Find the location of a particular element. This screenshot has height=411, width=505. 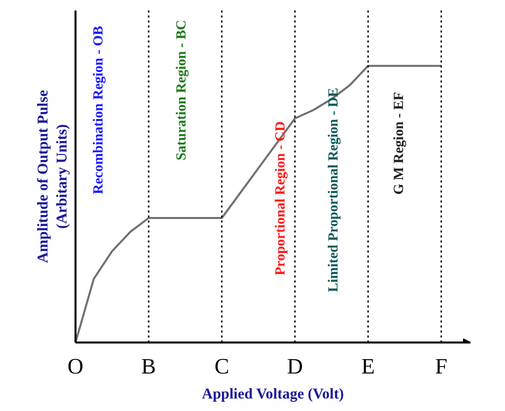

annotation: Saturation Region - BC is located at coordinates (182, 90).